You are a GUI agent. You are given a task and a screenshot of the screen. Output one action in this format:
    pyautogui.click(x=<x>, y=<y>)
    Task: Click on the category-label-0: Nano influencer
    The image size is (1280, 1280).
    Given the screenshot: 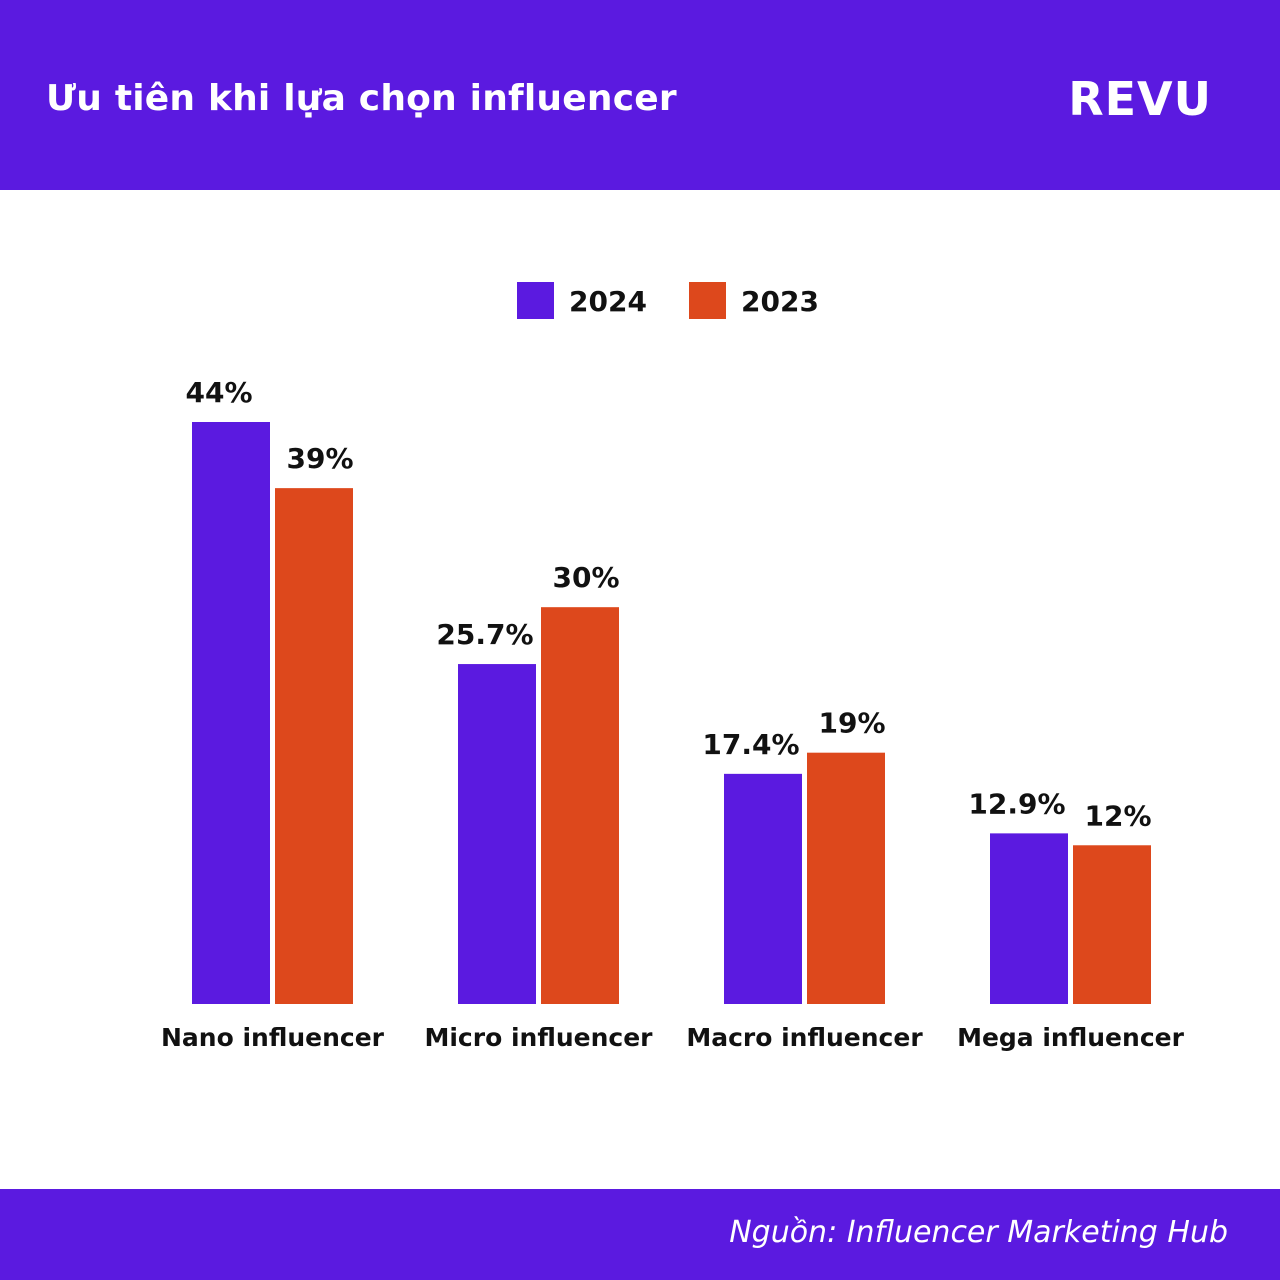 What is the action you would take?
    pyautogui.click(x=273, y=1037)
    